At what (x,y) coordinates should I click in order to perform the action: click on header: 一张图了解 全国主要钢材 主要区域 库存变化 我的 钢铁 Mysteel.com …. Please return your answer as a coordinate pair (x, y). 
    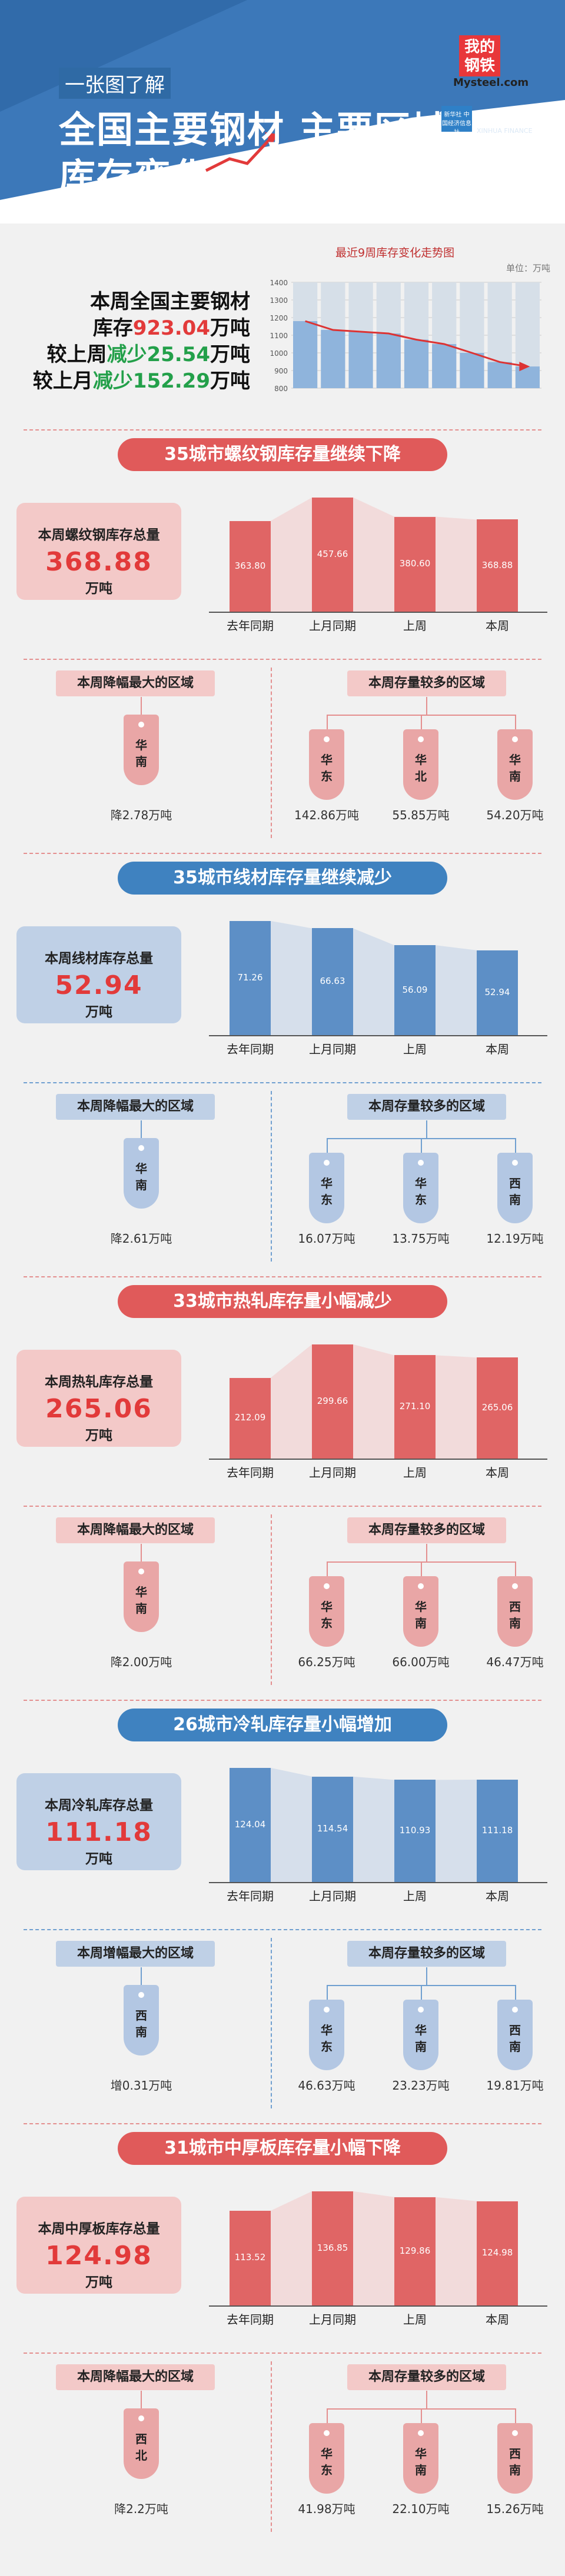
    Looking at the image, I should click on (282, 111).